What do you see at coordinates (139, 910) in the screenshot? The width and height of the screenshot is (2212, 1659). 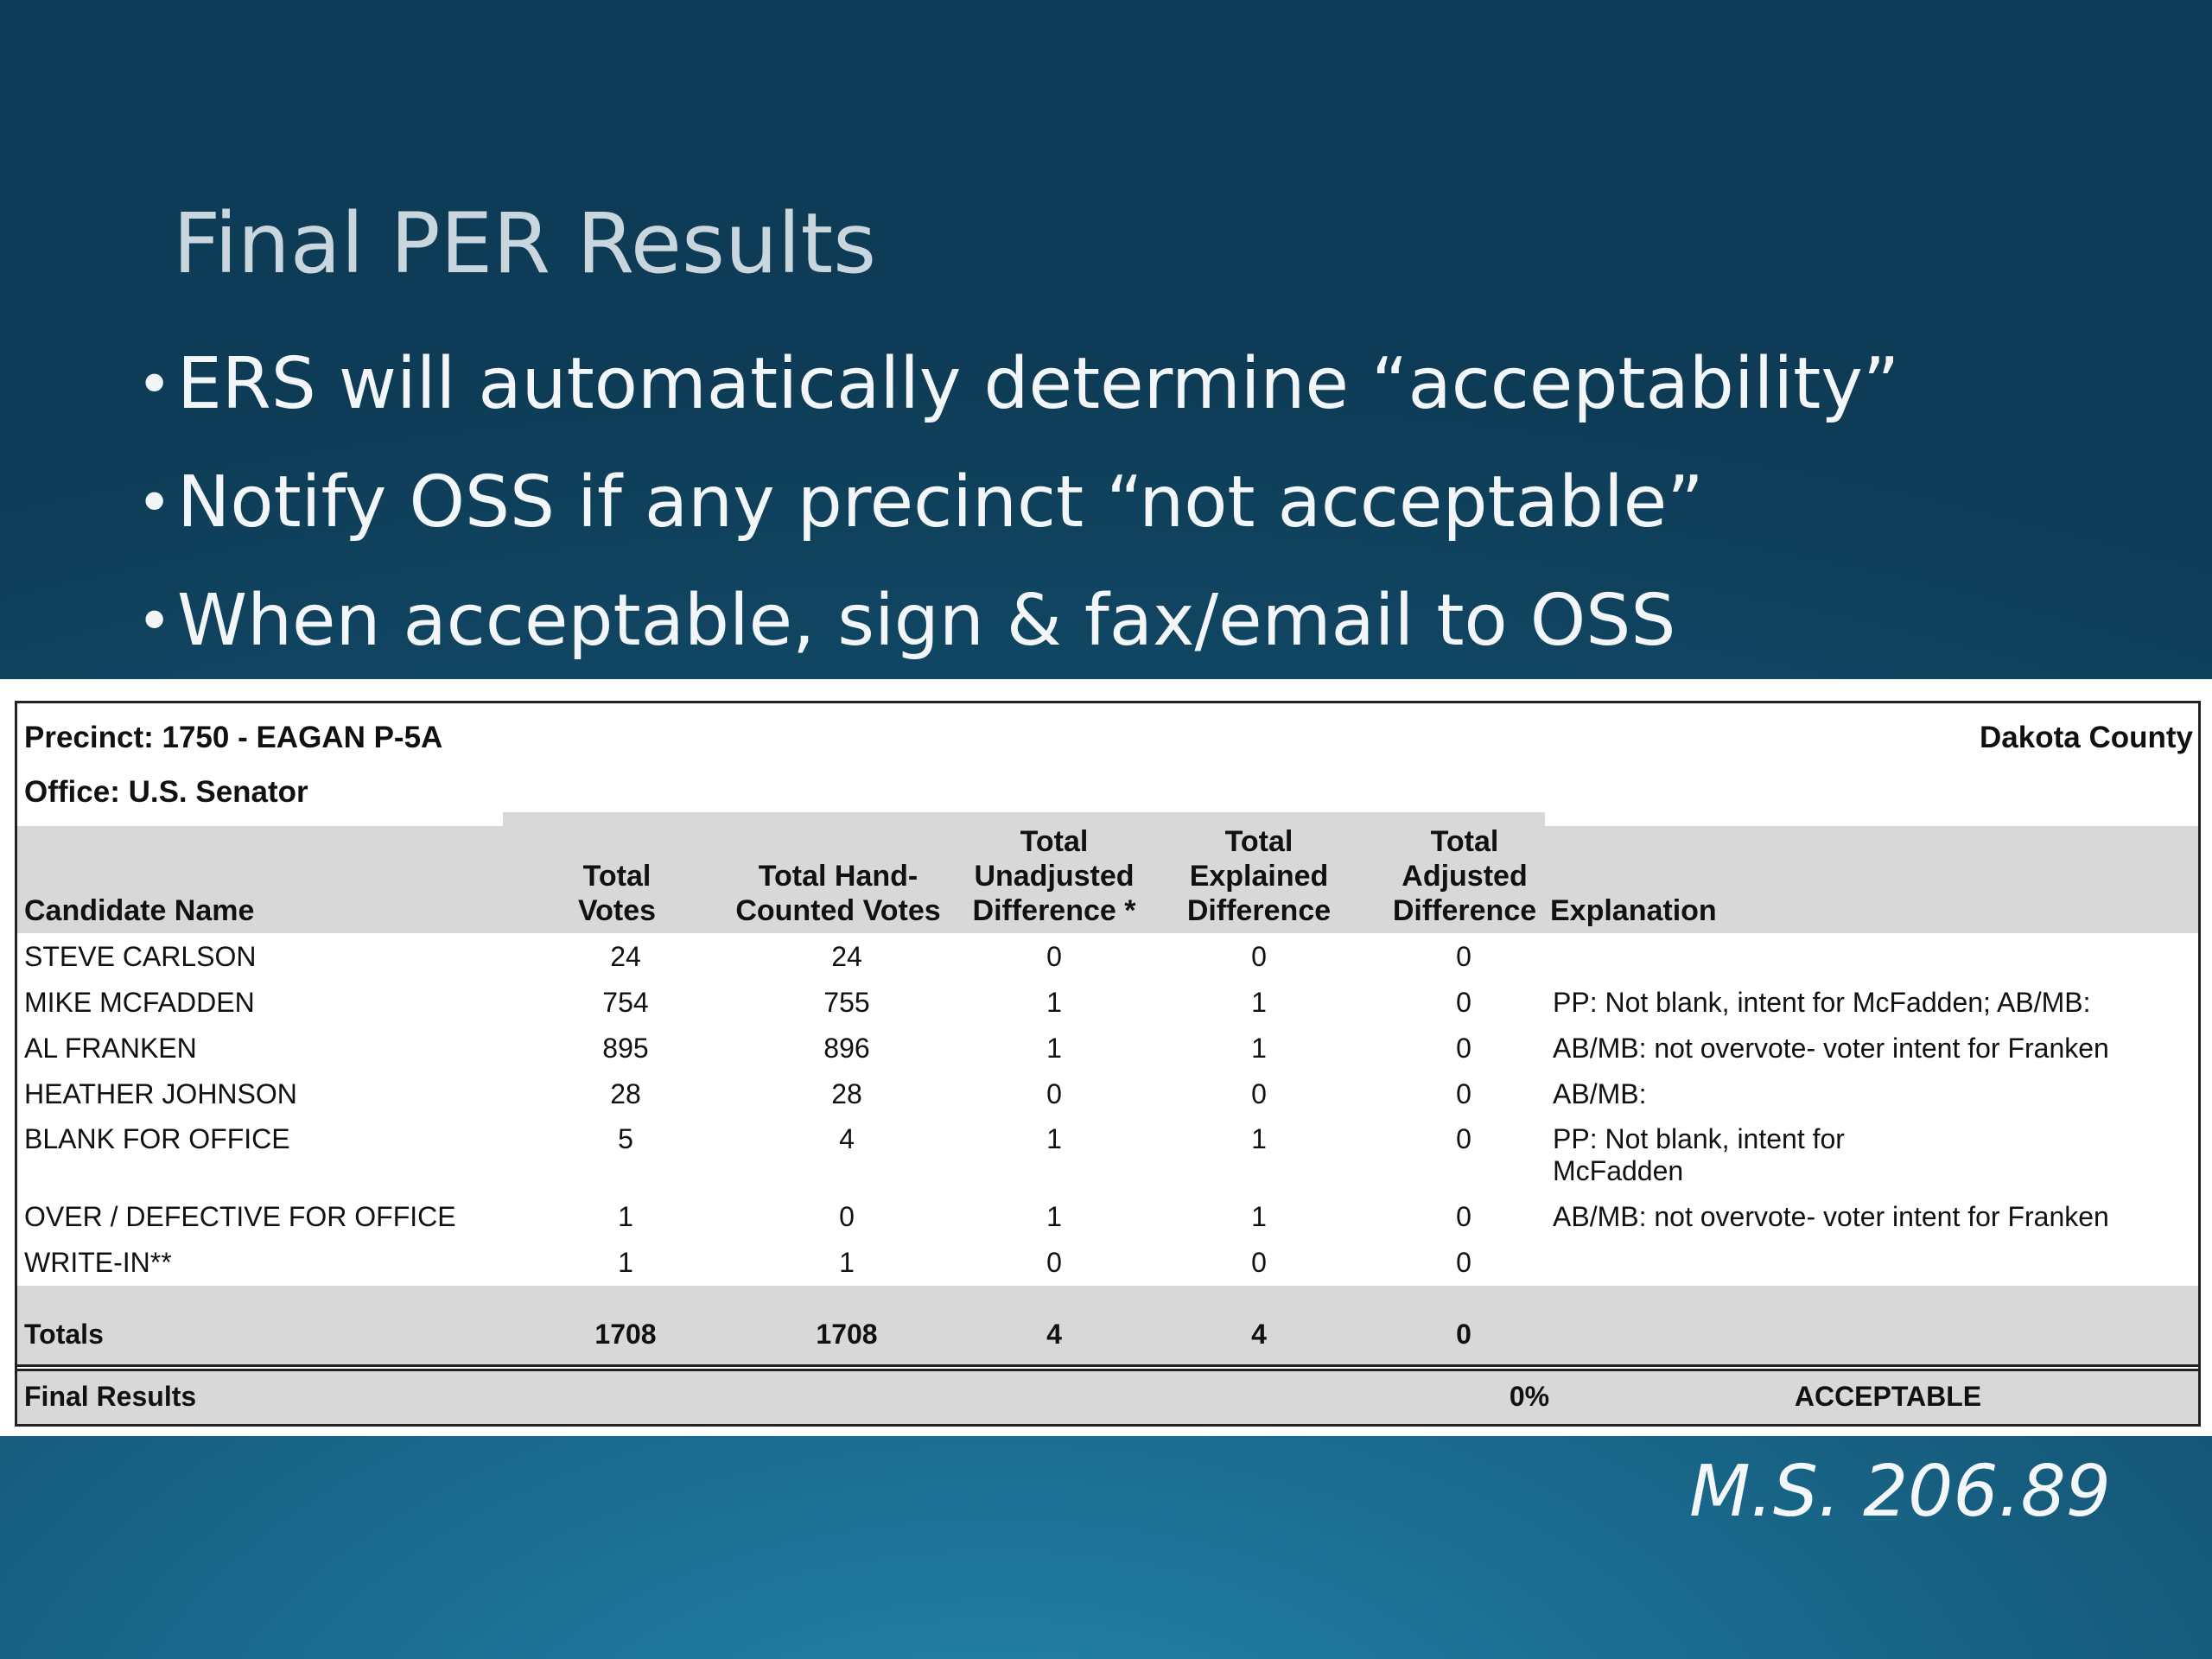 I see `column-header-candidate: Candidate Name` at bounding box center [139, 910].